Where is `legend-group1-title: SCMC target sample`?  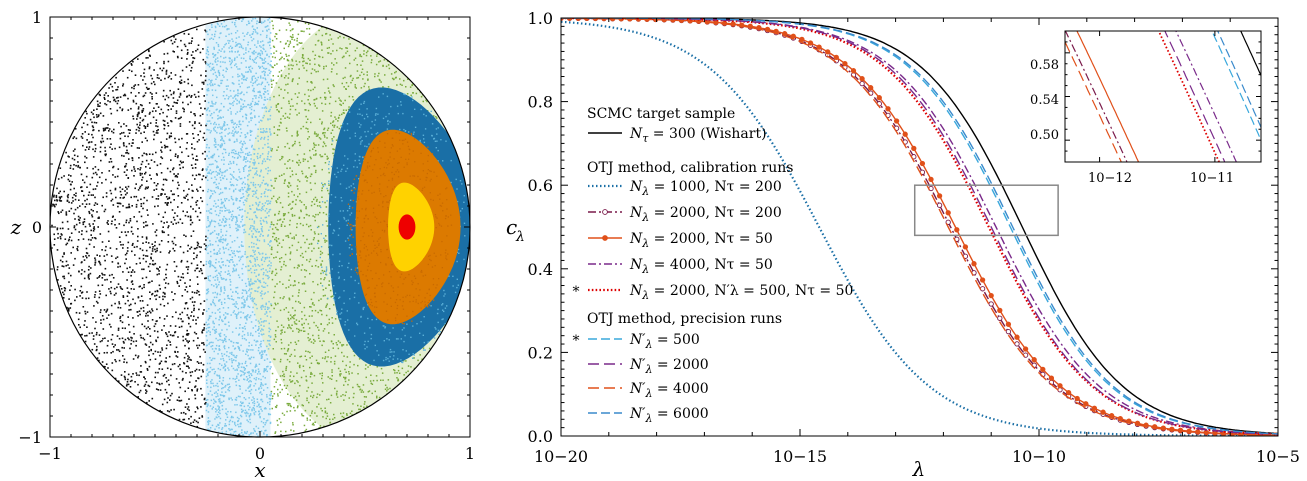
legend-group1-title: SCMC target sample is located at coordinates (661, 114).